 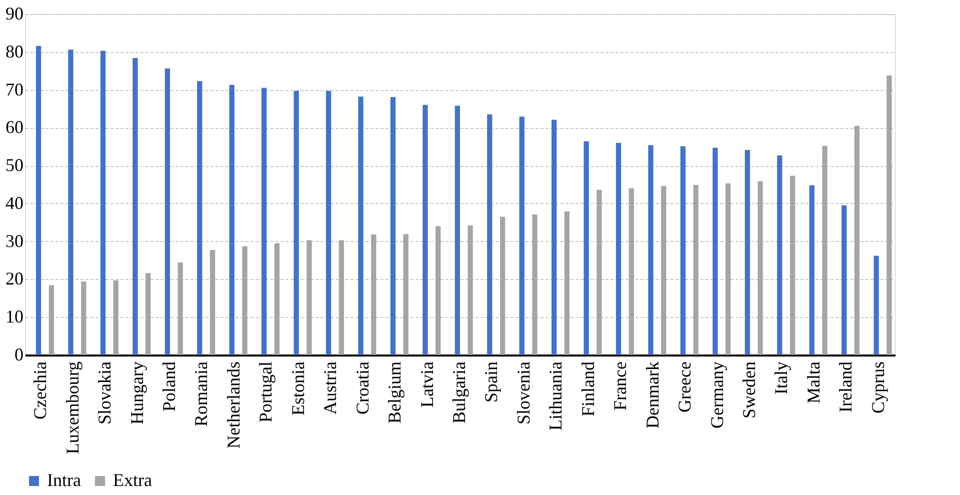 I want to click on y-tick-label: 0, so click(x=19, y=354).